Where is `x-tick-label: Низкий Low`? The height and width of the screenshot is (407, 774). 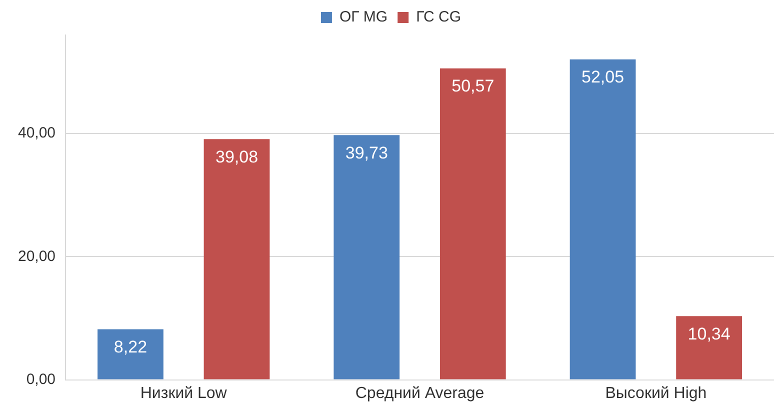
x-tick-label: Низкий Low is located at coordinates (184, 393).